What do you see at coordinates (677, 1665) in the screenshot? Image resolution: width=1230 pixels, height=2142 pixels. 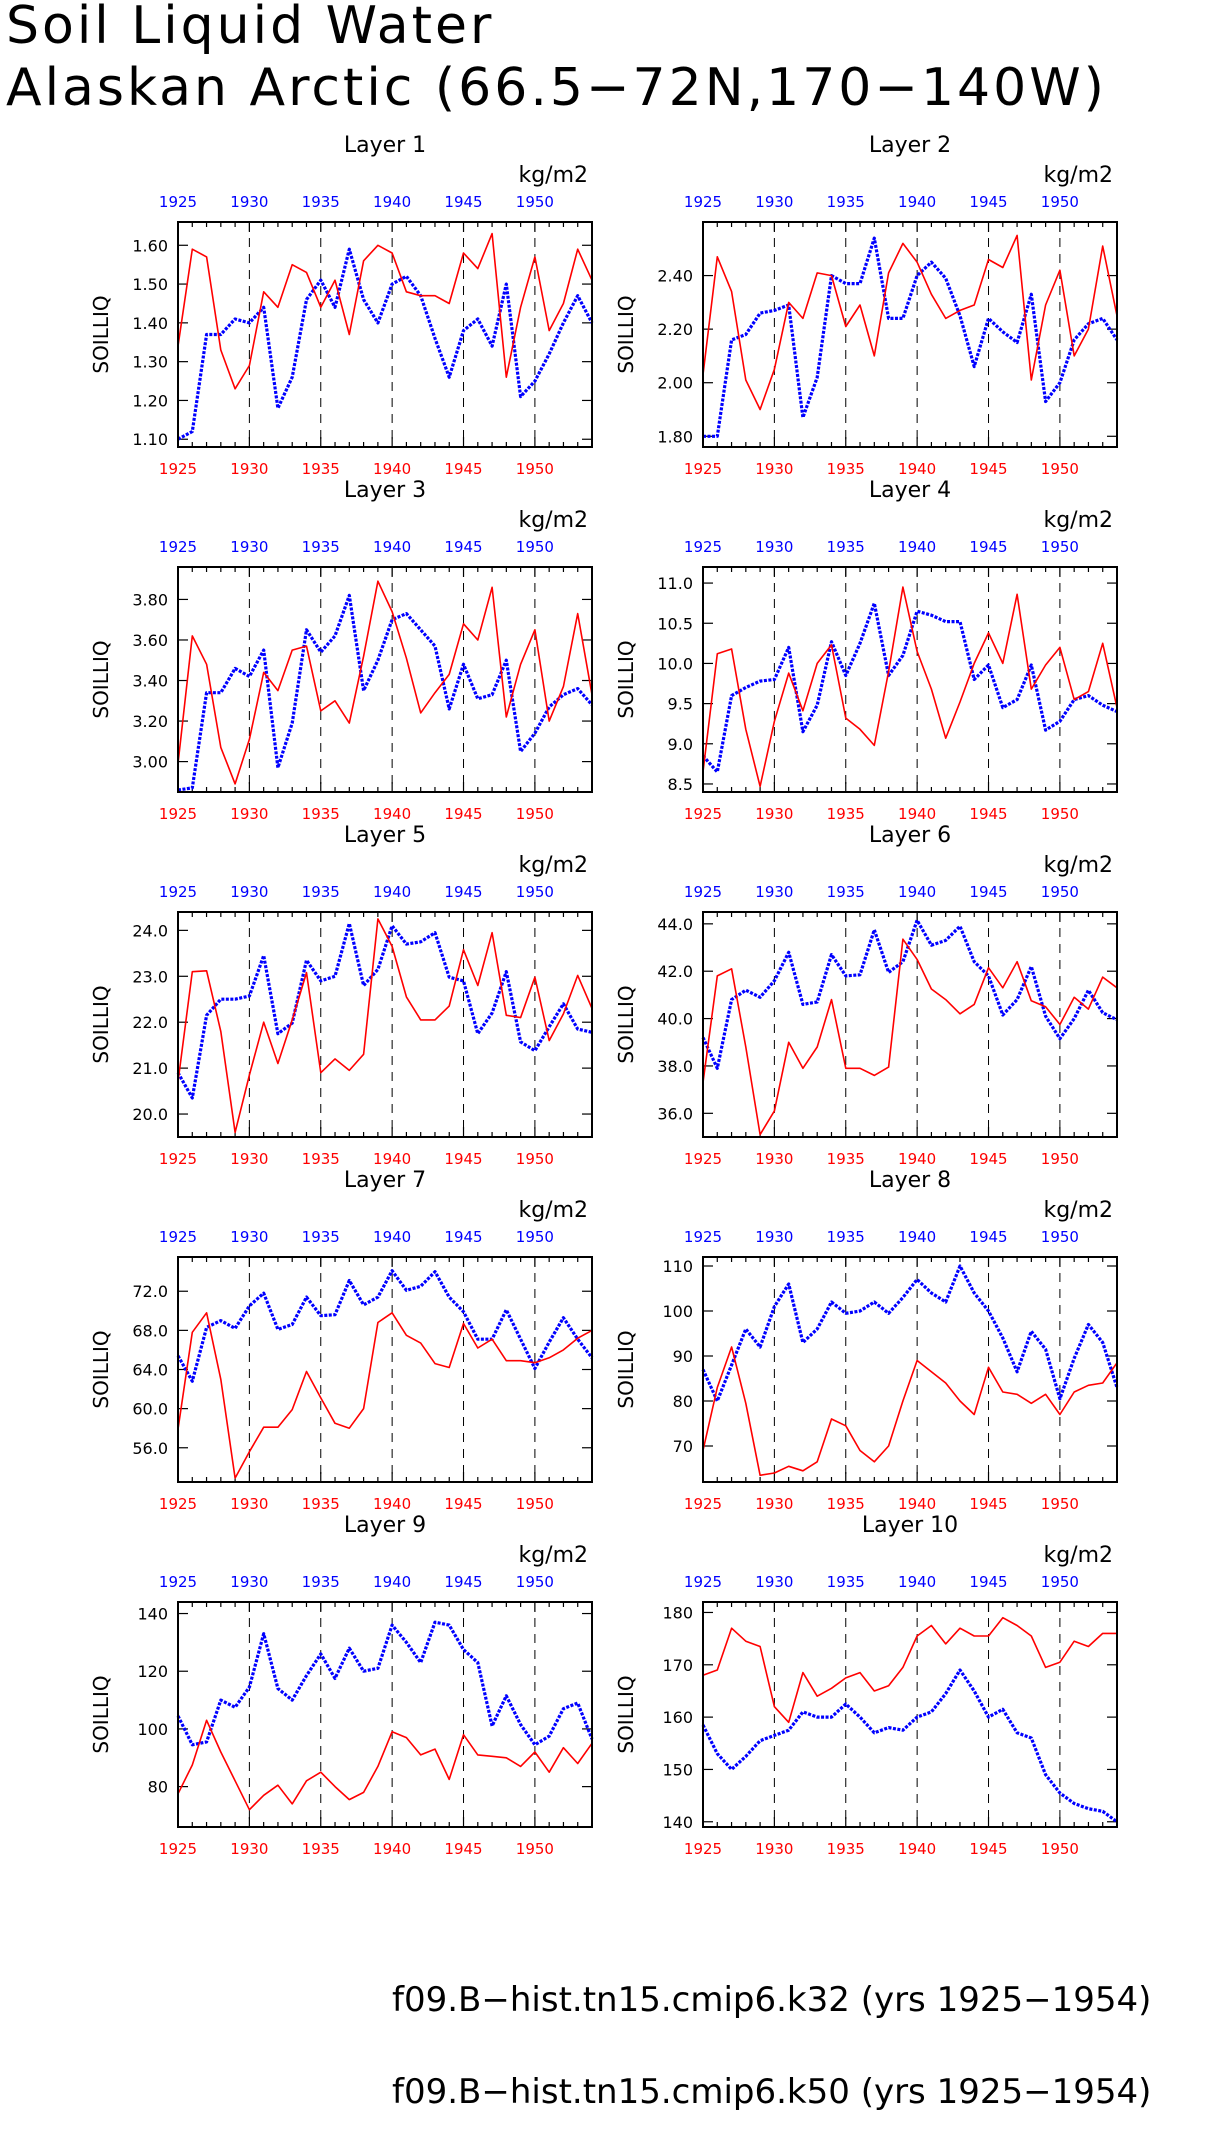 I see `y-tick-label: 170` at bounding box center [677, 1665].